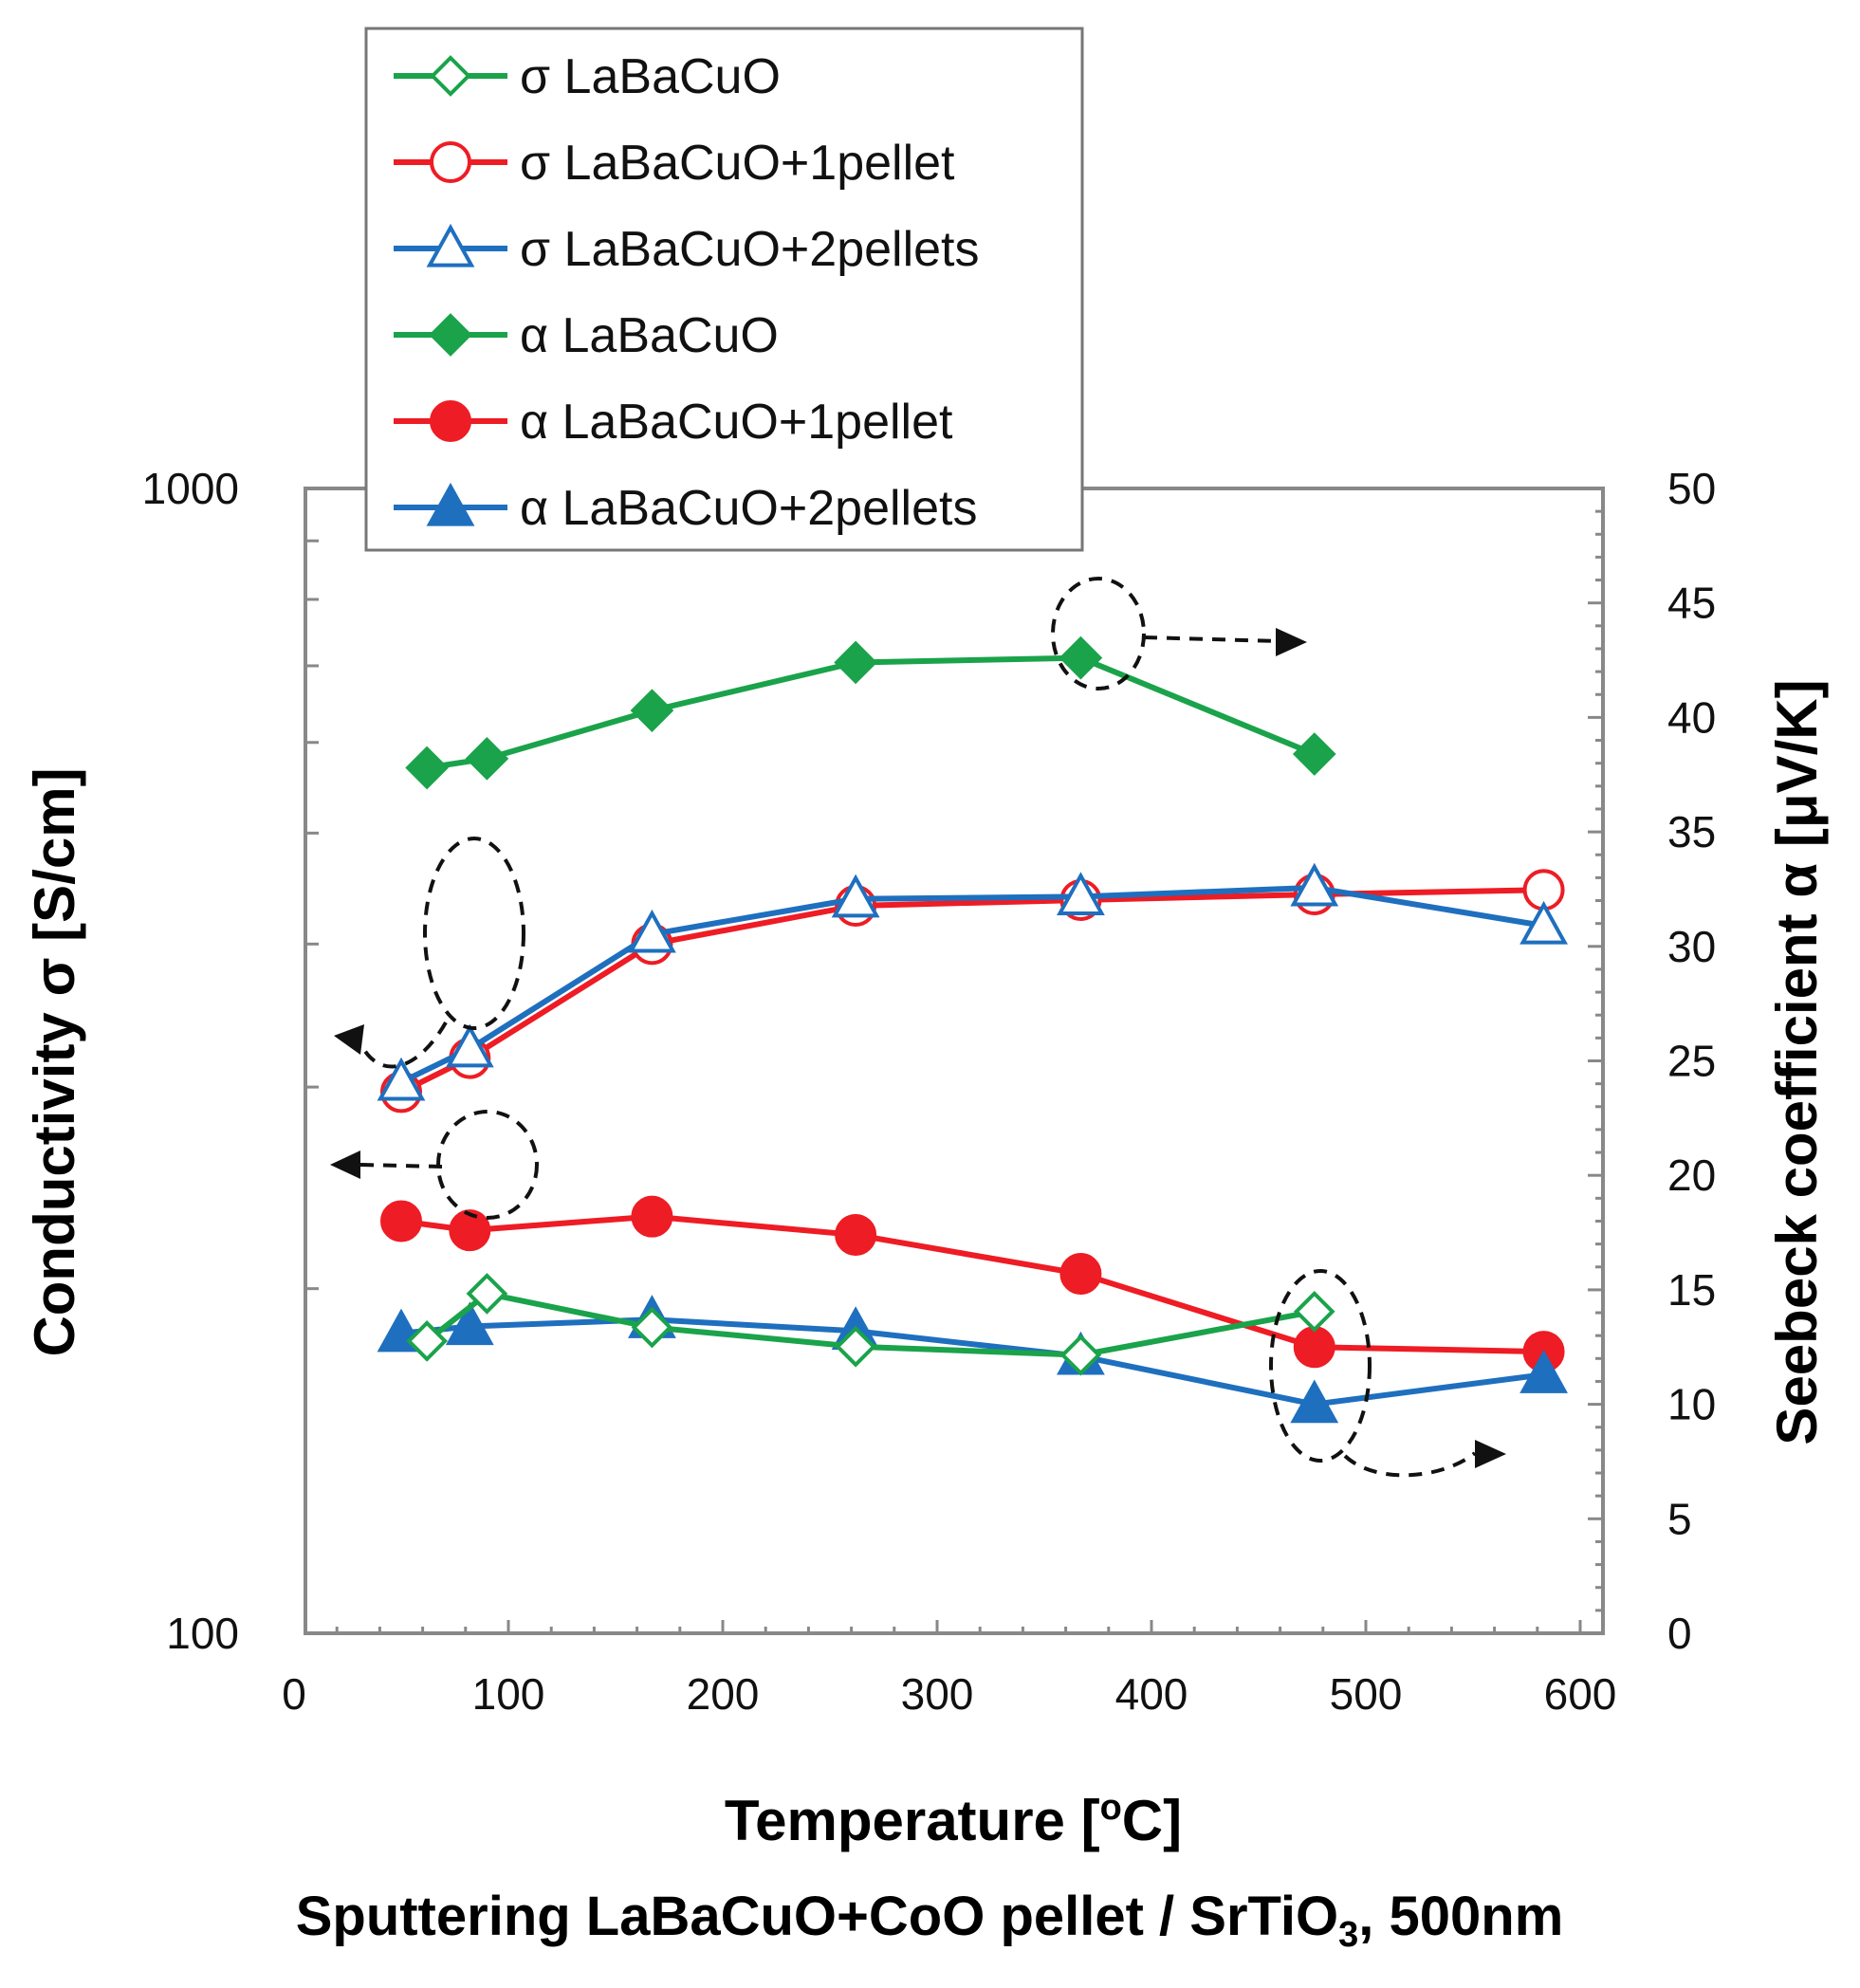  What do you see at coordinates (1691, 1175) in the screenshot?
I see `y-right-tick-label: 20` at bounding box center [1691, 1175].